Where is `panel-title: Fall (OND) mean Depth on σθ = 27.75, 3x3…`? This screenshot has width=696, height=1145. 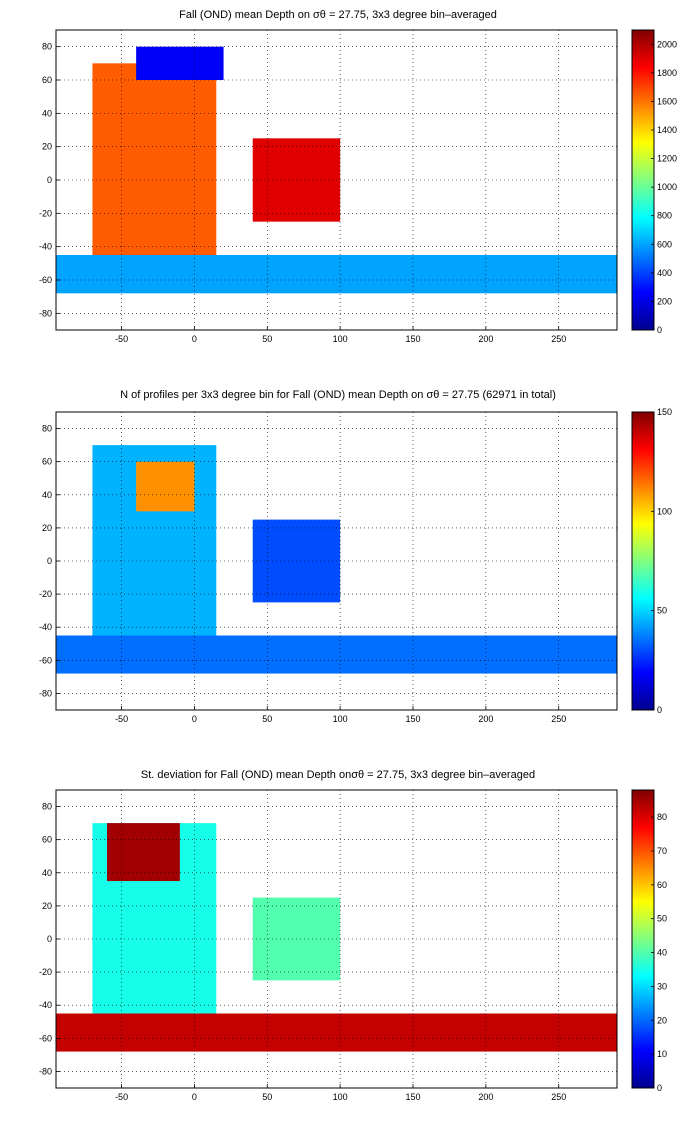 panel-title: Fall (OND) mean Depth on σθ = 27.75, 3x3… is located at coordinates (338, 15).